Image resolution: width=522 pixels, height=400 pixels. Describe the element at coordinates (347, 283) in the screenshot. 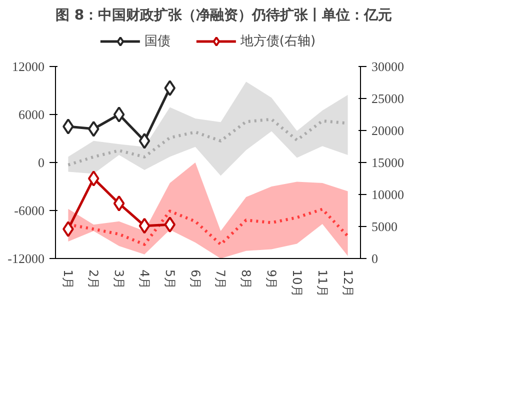

I see `x-tick-label: 12月` at that location.